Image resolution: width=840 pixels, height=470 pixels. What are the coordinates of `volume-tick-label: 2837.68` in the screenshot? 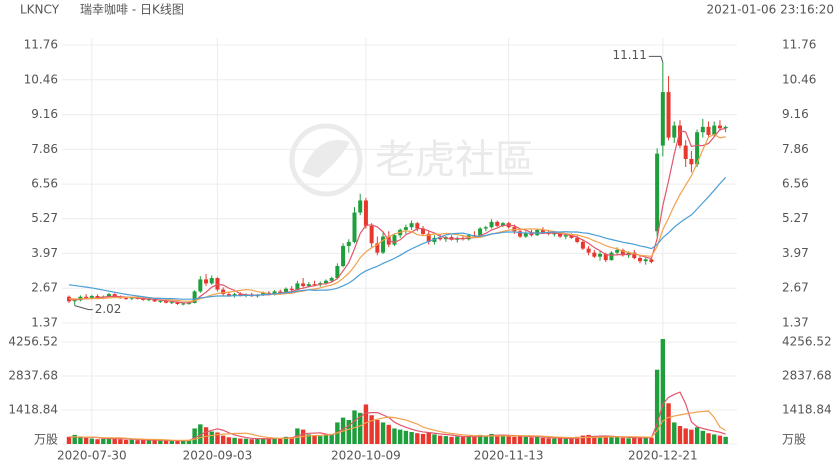 It's located at (33, 376).